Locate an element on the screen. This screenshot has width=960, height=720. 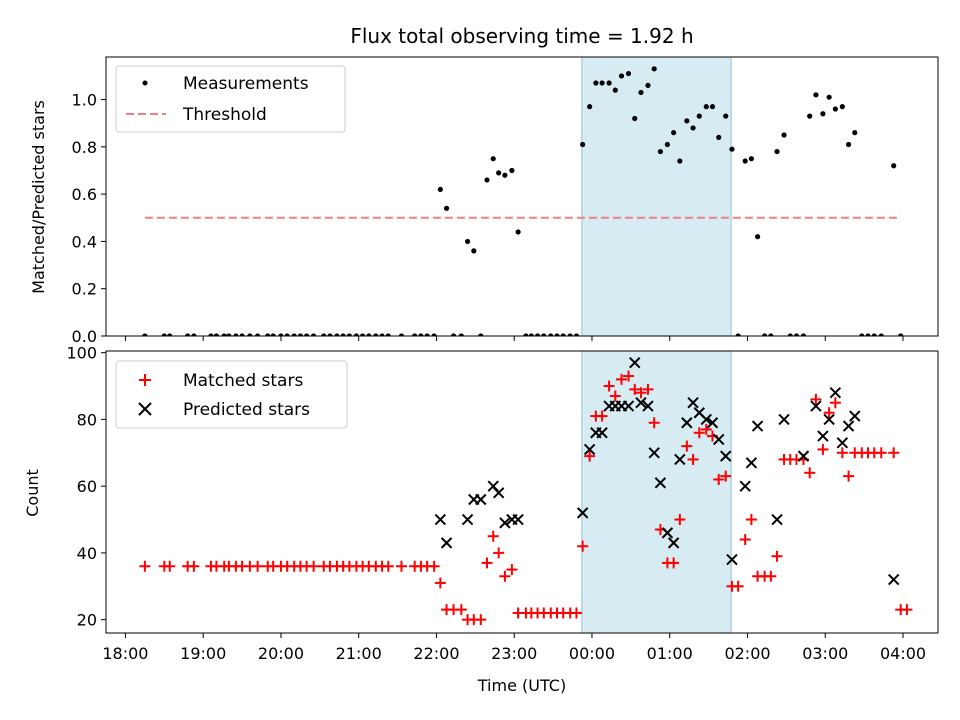
top-y-tick-label: 1.0 is located at coordinates (84, 100).